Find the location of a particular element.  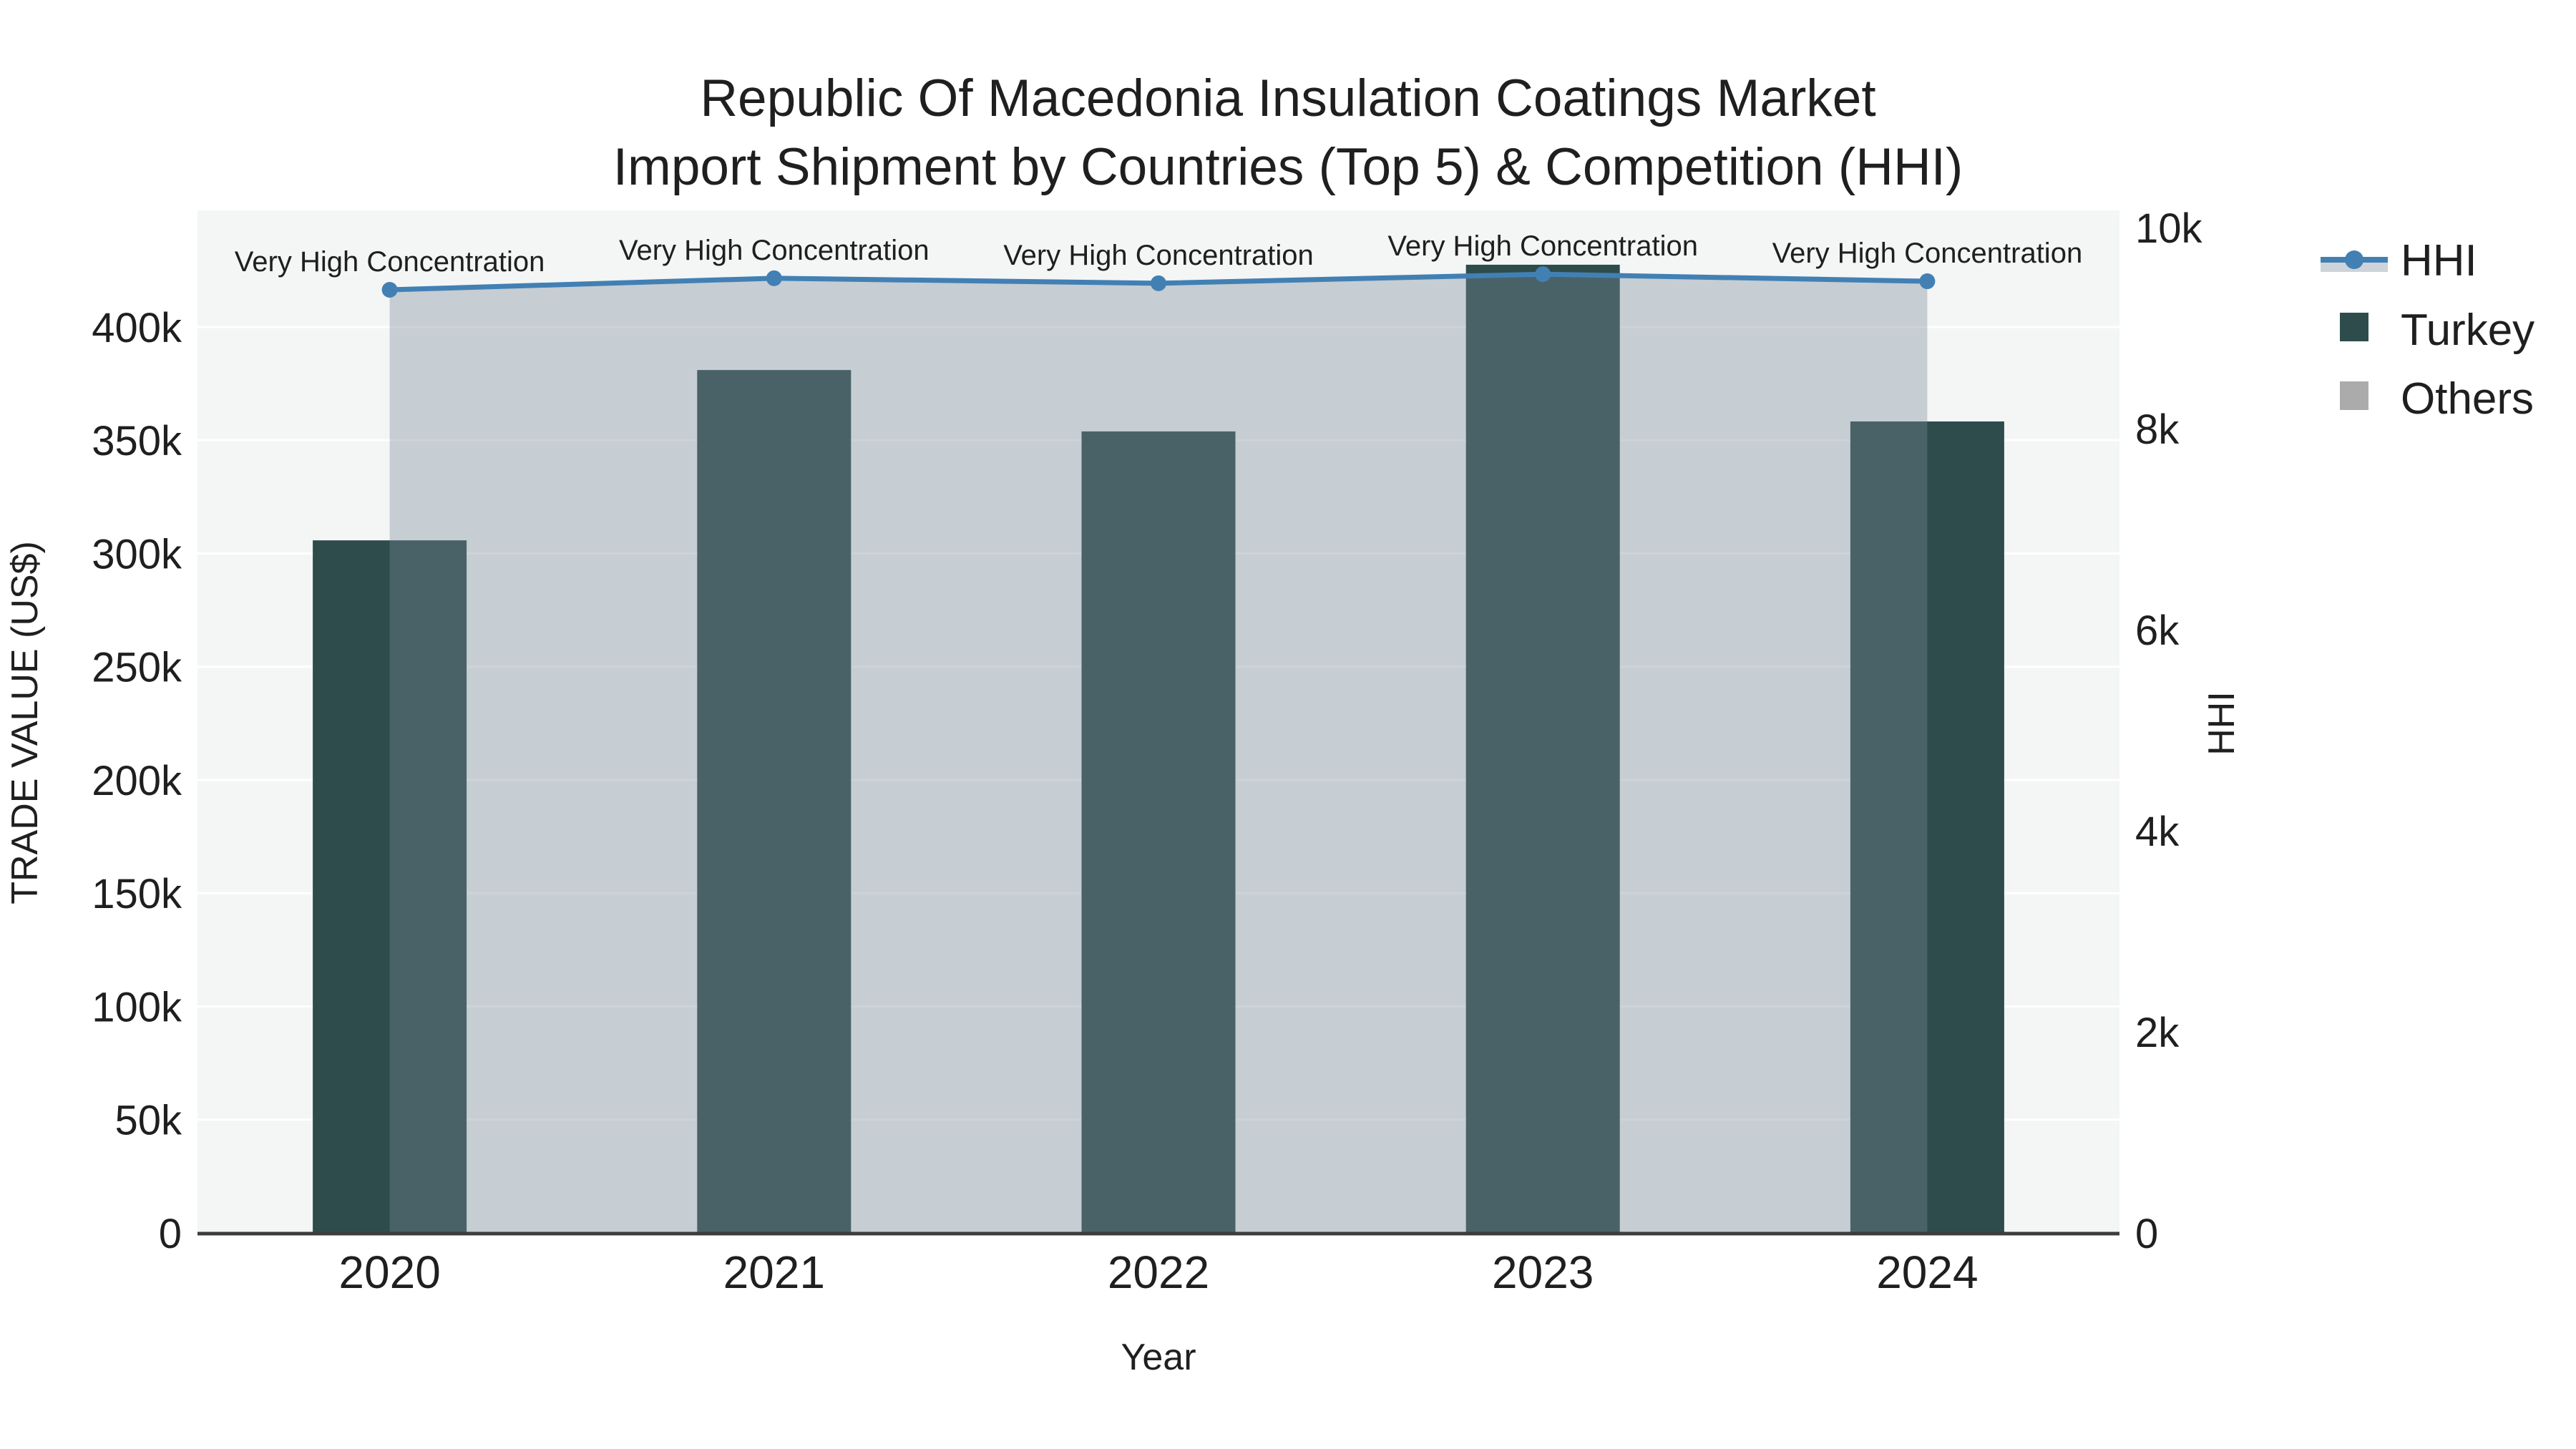

hhi-marker-2022 is located at coordinates (1158, 283).